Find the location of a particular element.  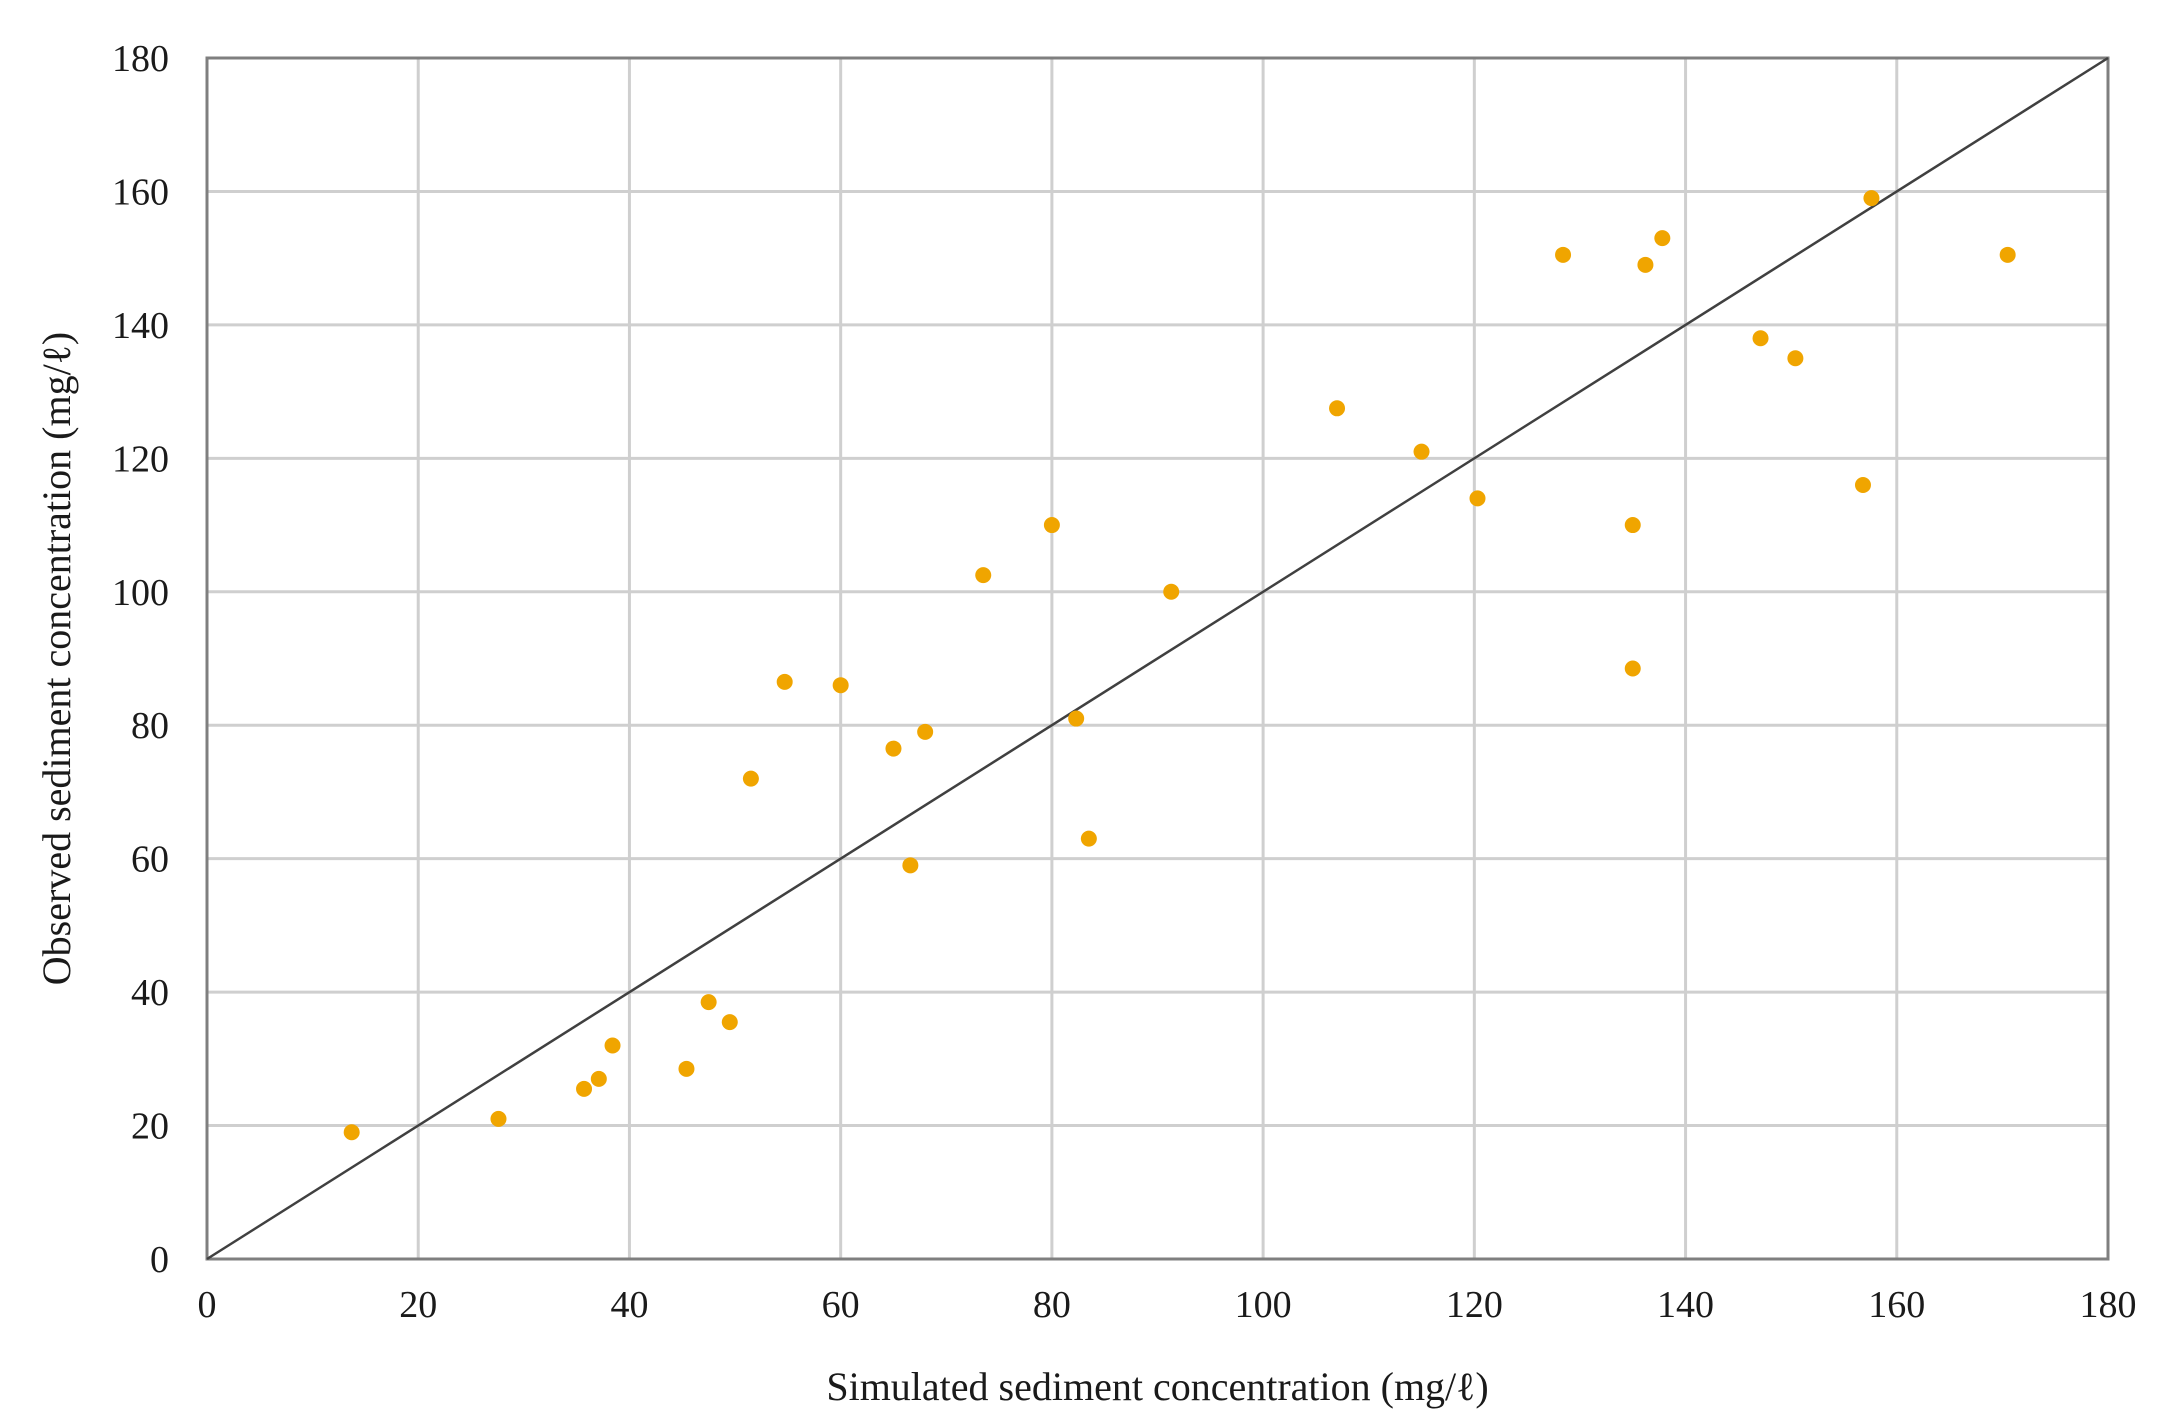

y-tick-label: 0 is located at coordinates (159, 1260).